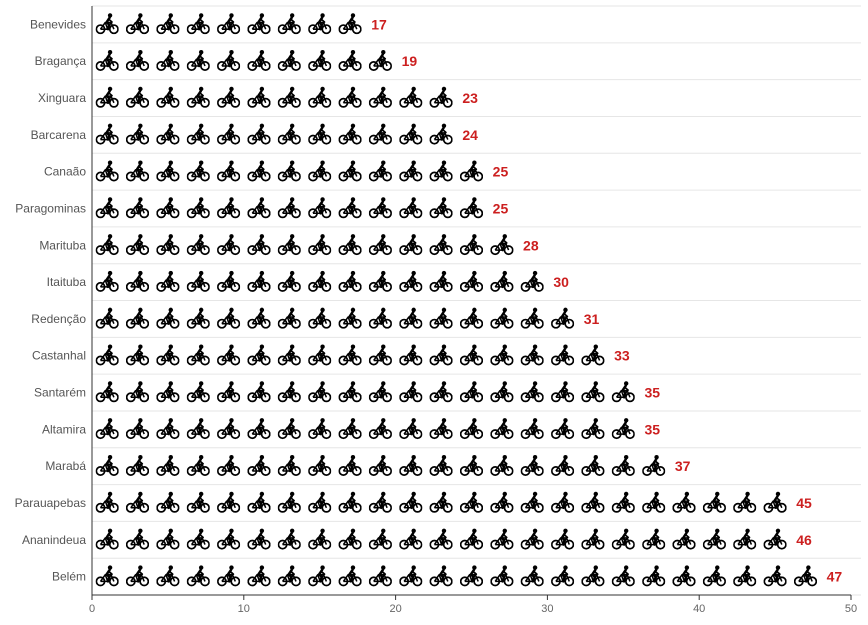 The image size is (868, 625). I want to click on data-label: 25, so click(501, 208).